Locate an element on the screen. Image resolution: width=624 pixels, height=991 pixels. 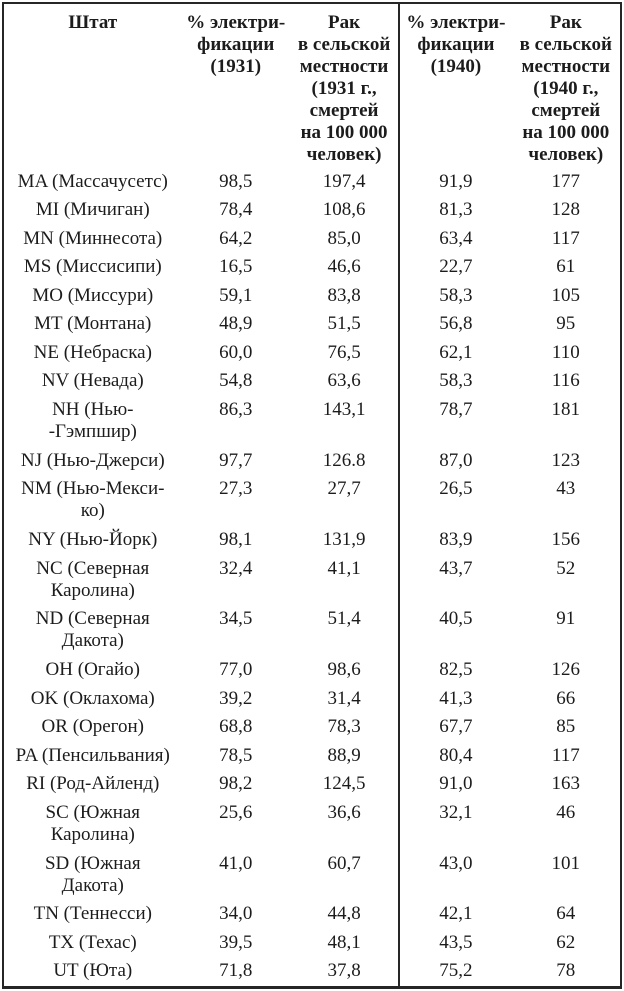
rural-cancer-1931-cell: 124,5 is located at coordinates (344, 784).